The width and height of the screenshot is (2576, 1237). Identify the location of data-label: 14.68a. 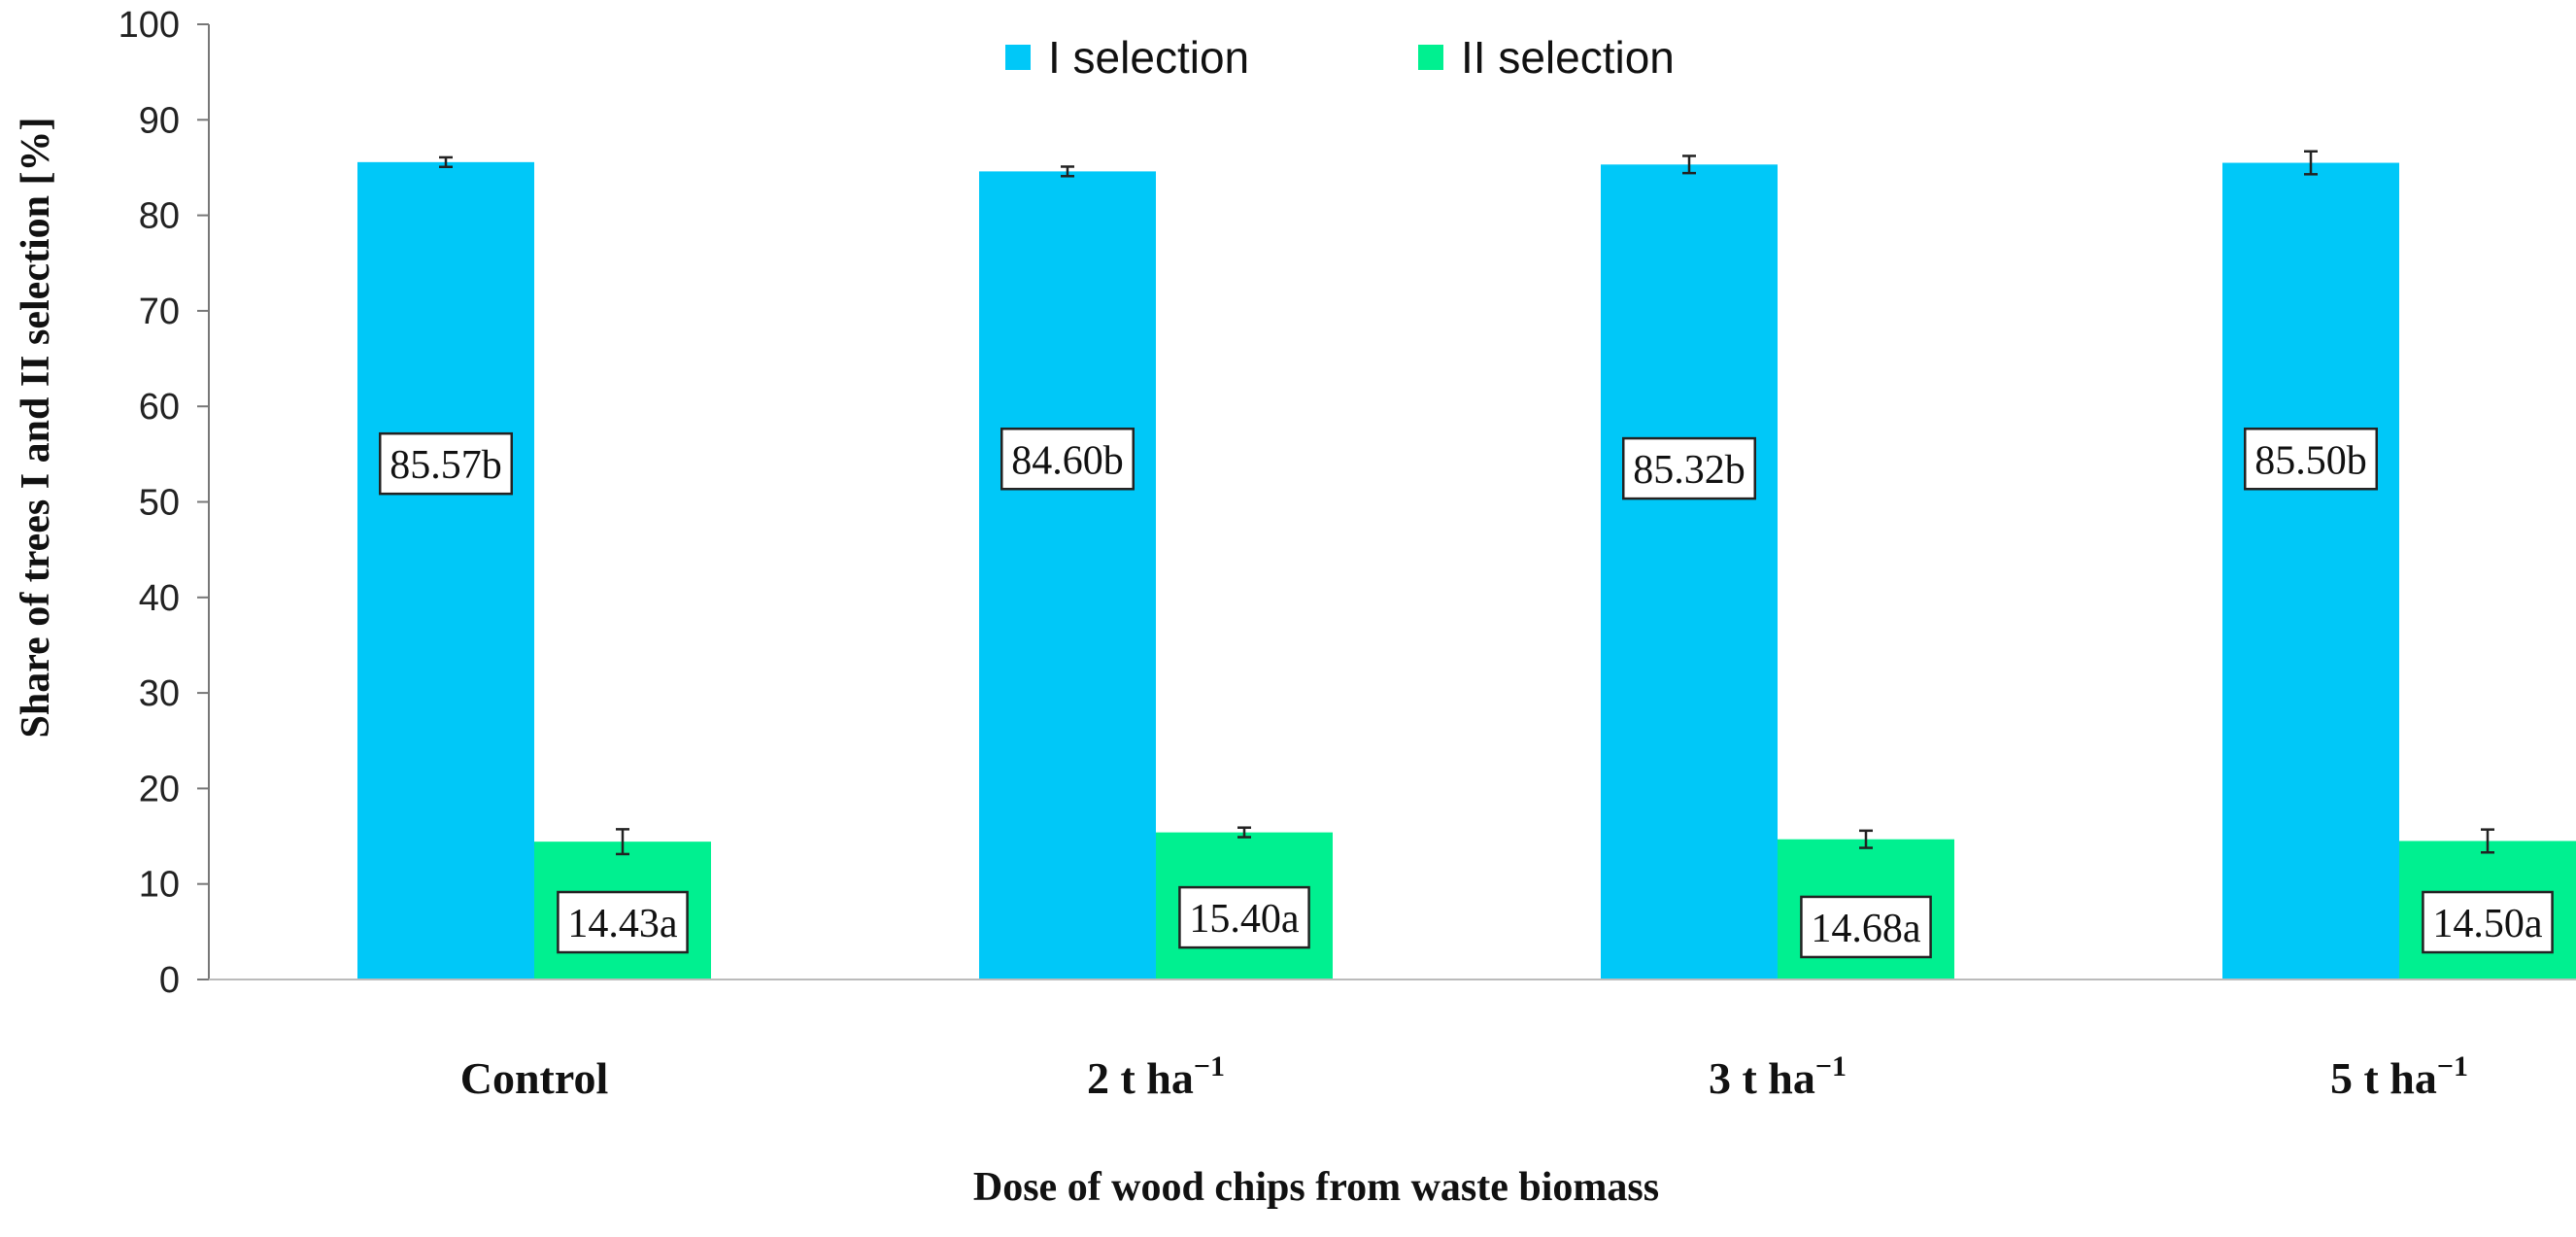
(1866, 929).